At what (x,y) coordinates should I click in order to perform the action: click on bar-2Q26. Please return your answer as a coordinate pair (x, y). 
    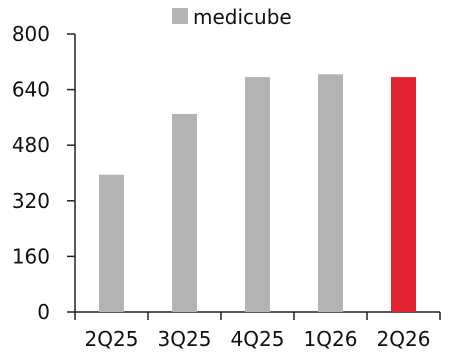
    Looking at the image, I should click on (403, 194).